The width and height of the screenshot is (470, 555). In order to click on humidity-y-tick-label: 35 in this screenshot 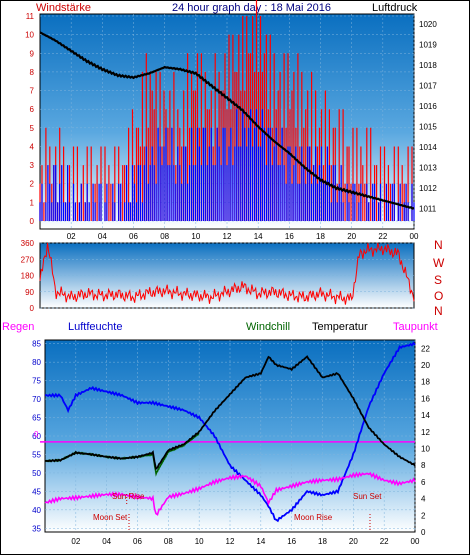, I will do `click(36, 528)`.